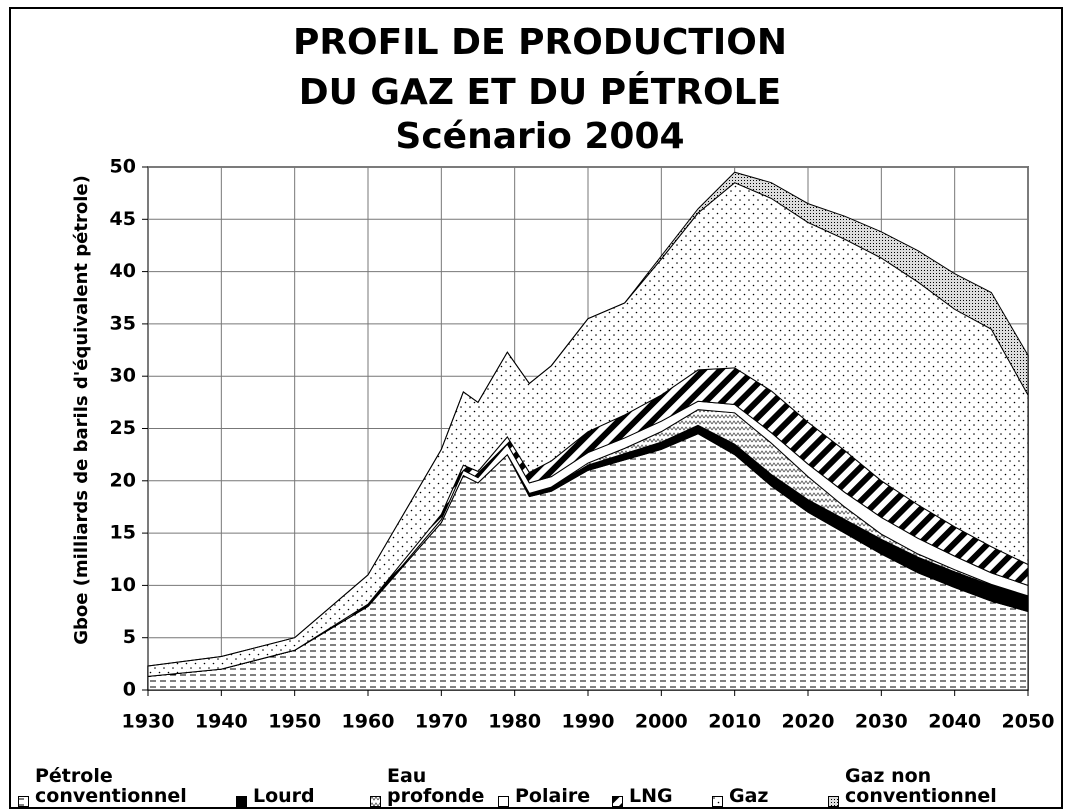 The image size is (1065, 809). What do you see at coordinates (294, 722) in the screenshot?
I see `x-tick-label: 1950` at bounding box center [294, 722].